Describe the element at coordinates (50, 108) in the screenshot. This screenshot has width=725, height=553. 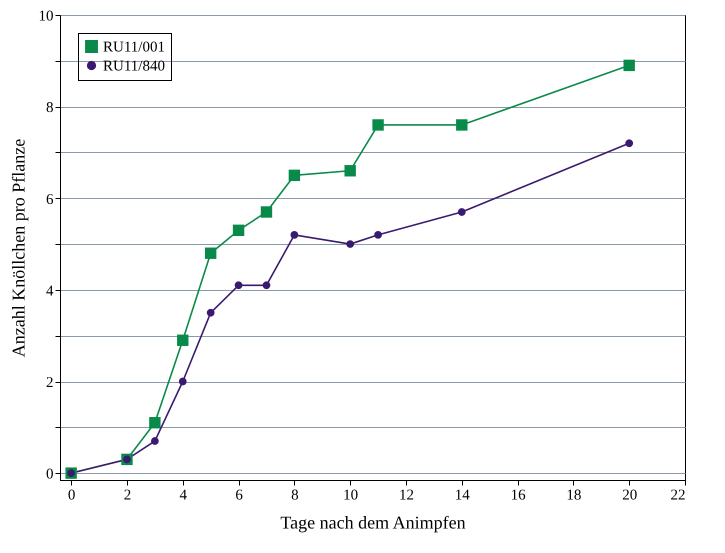
I see `y-tick-label: 8` at that location.